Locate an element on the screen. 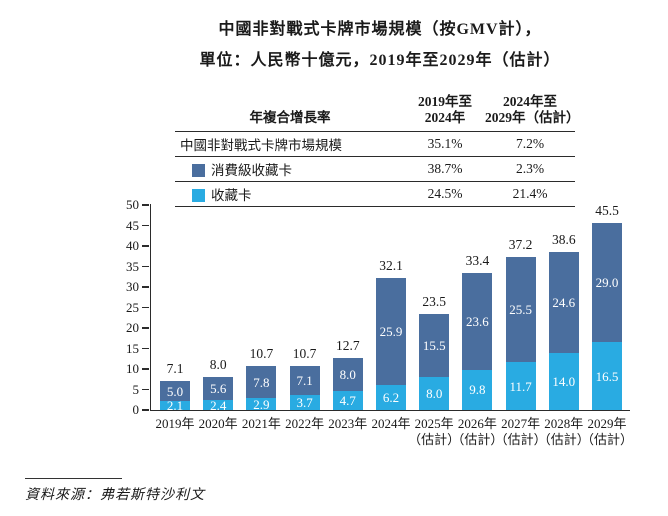 Image resolution: width=668 pixels, height=516 pixels. bar-value-label: 2.9 is located at coordinates (261, 404).